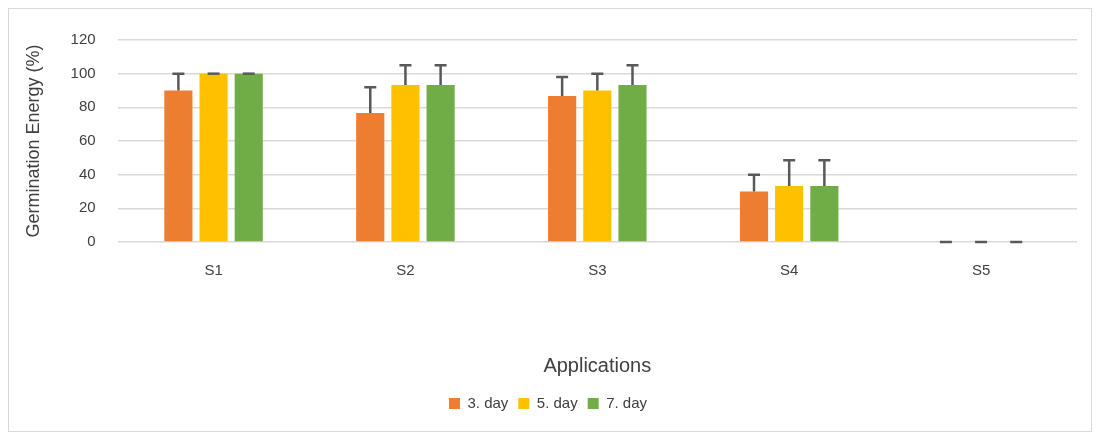 This screenshot has height=440, width=1100. I want to click on legend-label: 3. day, so click(488, 402).